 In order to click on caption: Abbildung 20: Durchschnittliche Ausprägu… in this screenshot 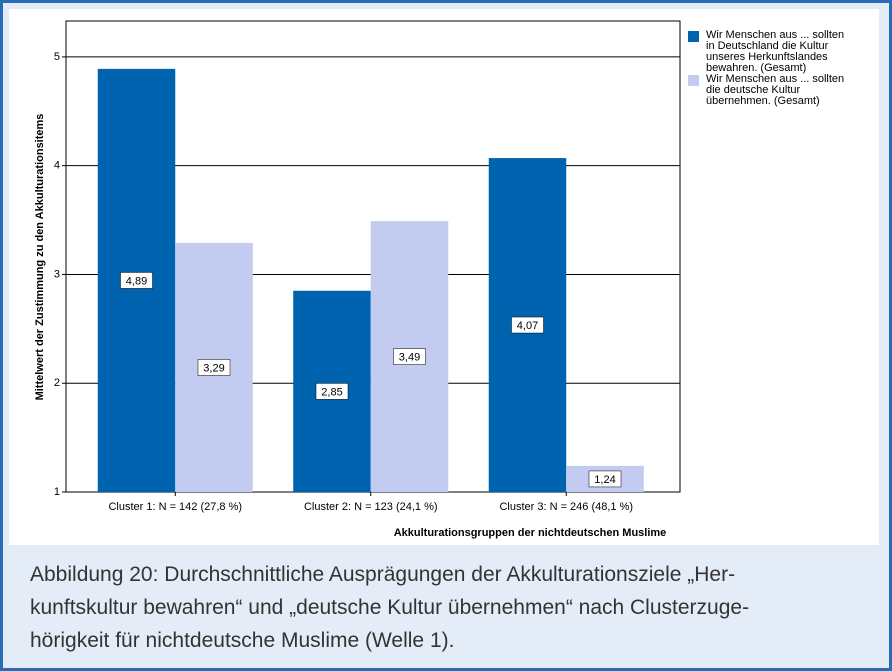, I will do `click(450, 607)`.